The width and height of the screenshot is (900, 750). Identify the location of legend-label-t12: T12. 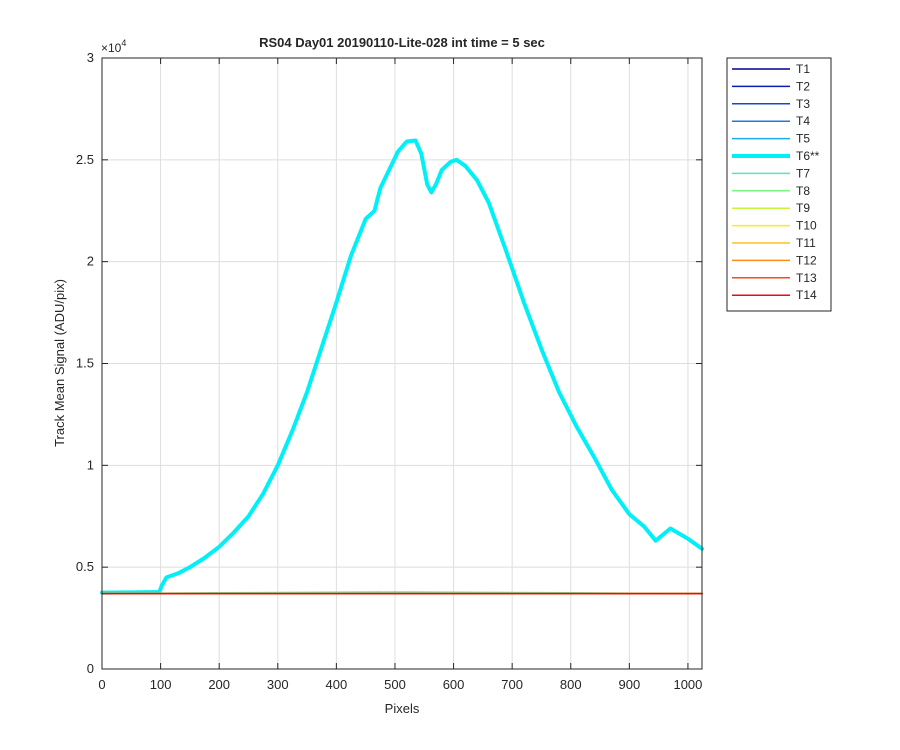
(806, 260).